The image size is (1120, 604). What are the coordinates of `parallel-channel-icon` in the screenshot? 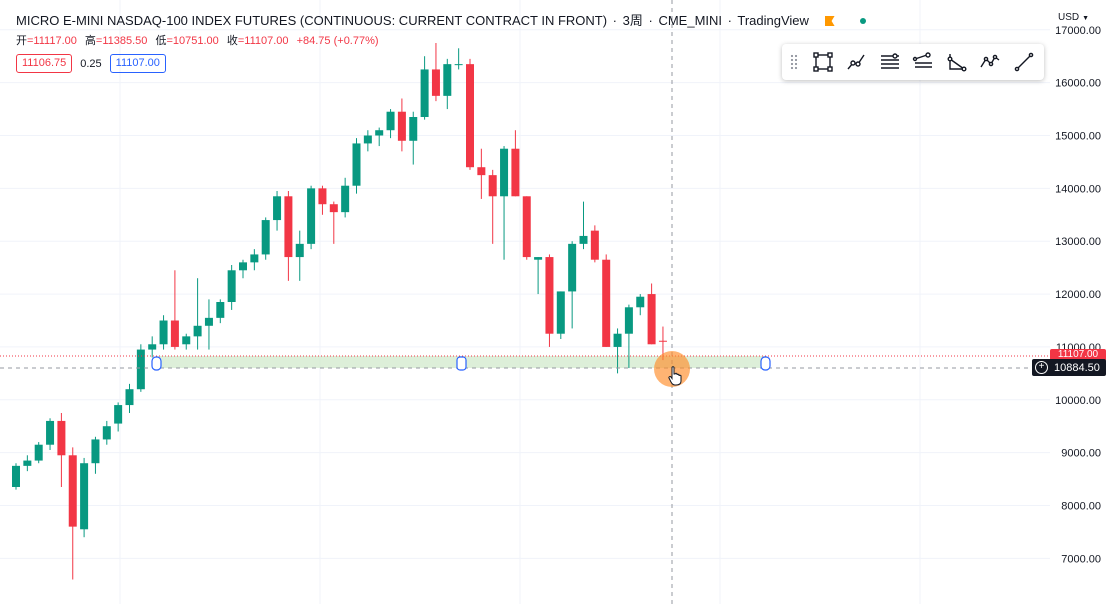 It's located at (889, 62).